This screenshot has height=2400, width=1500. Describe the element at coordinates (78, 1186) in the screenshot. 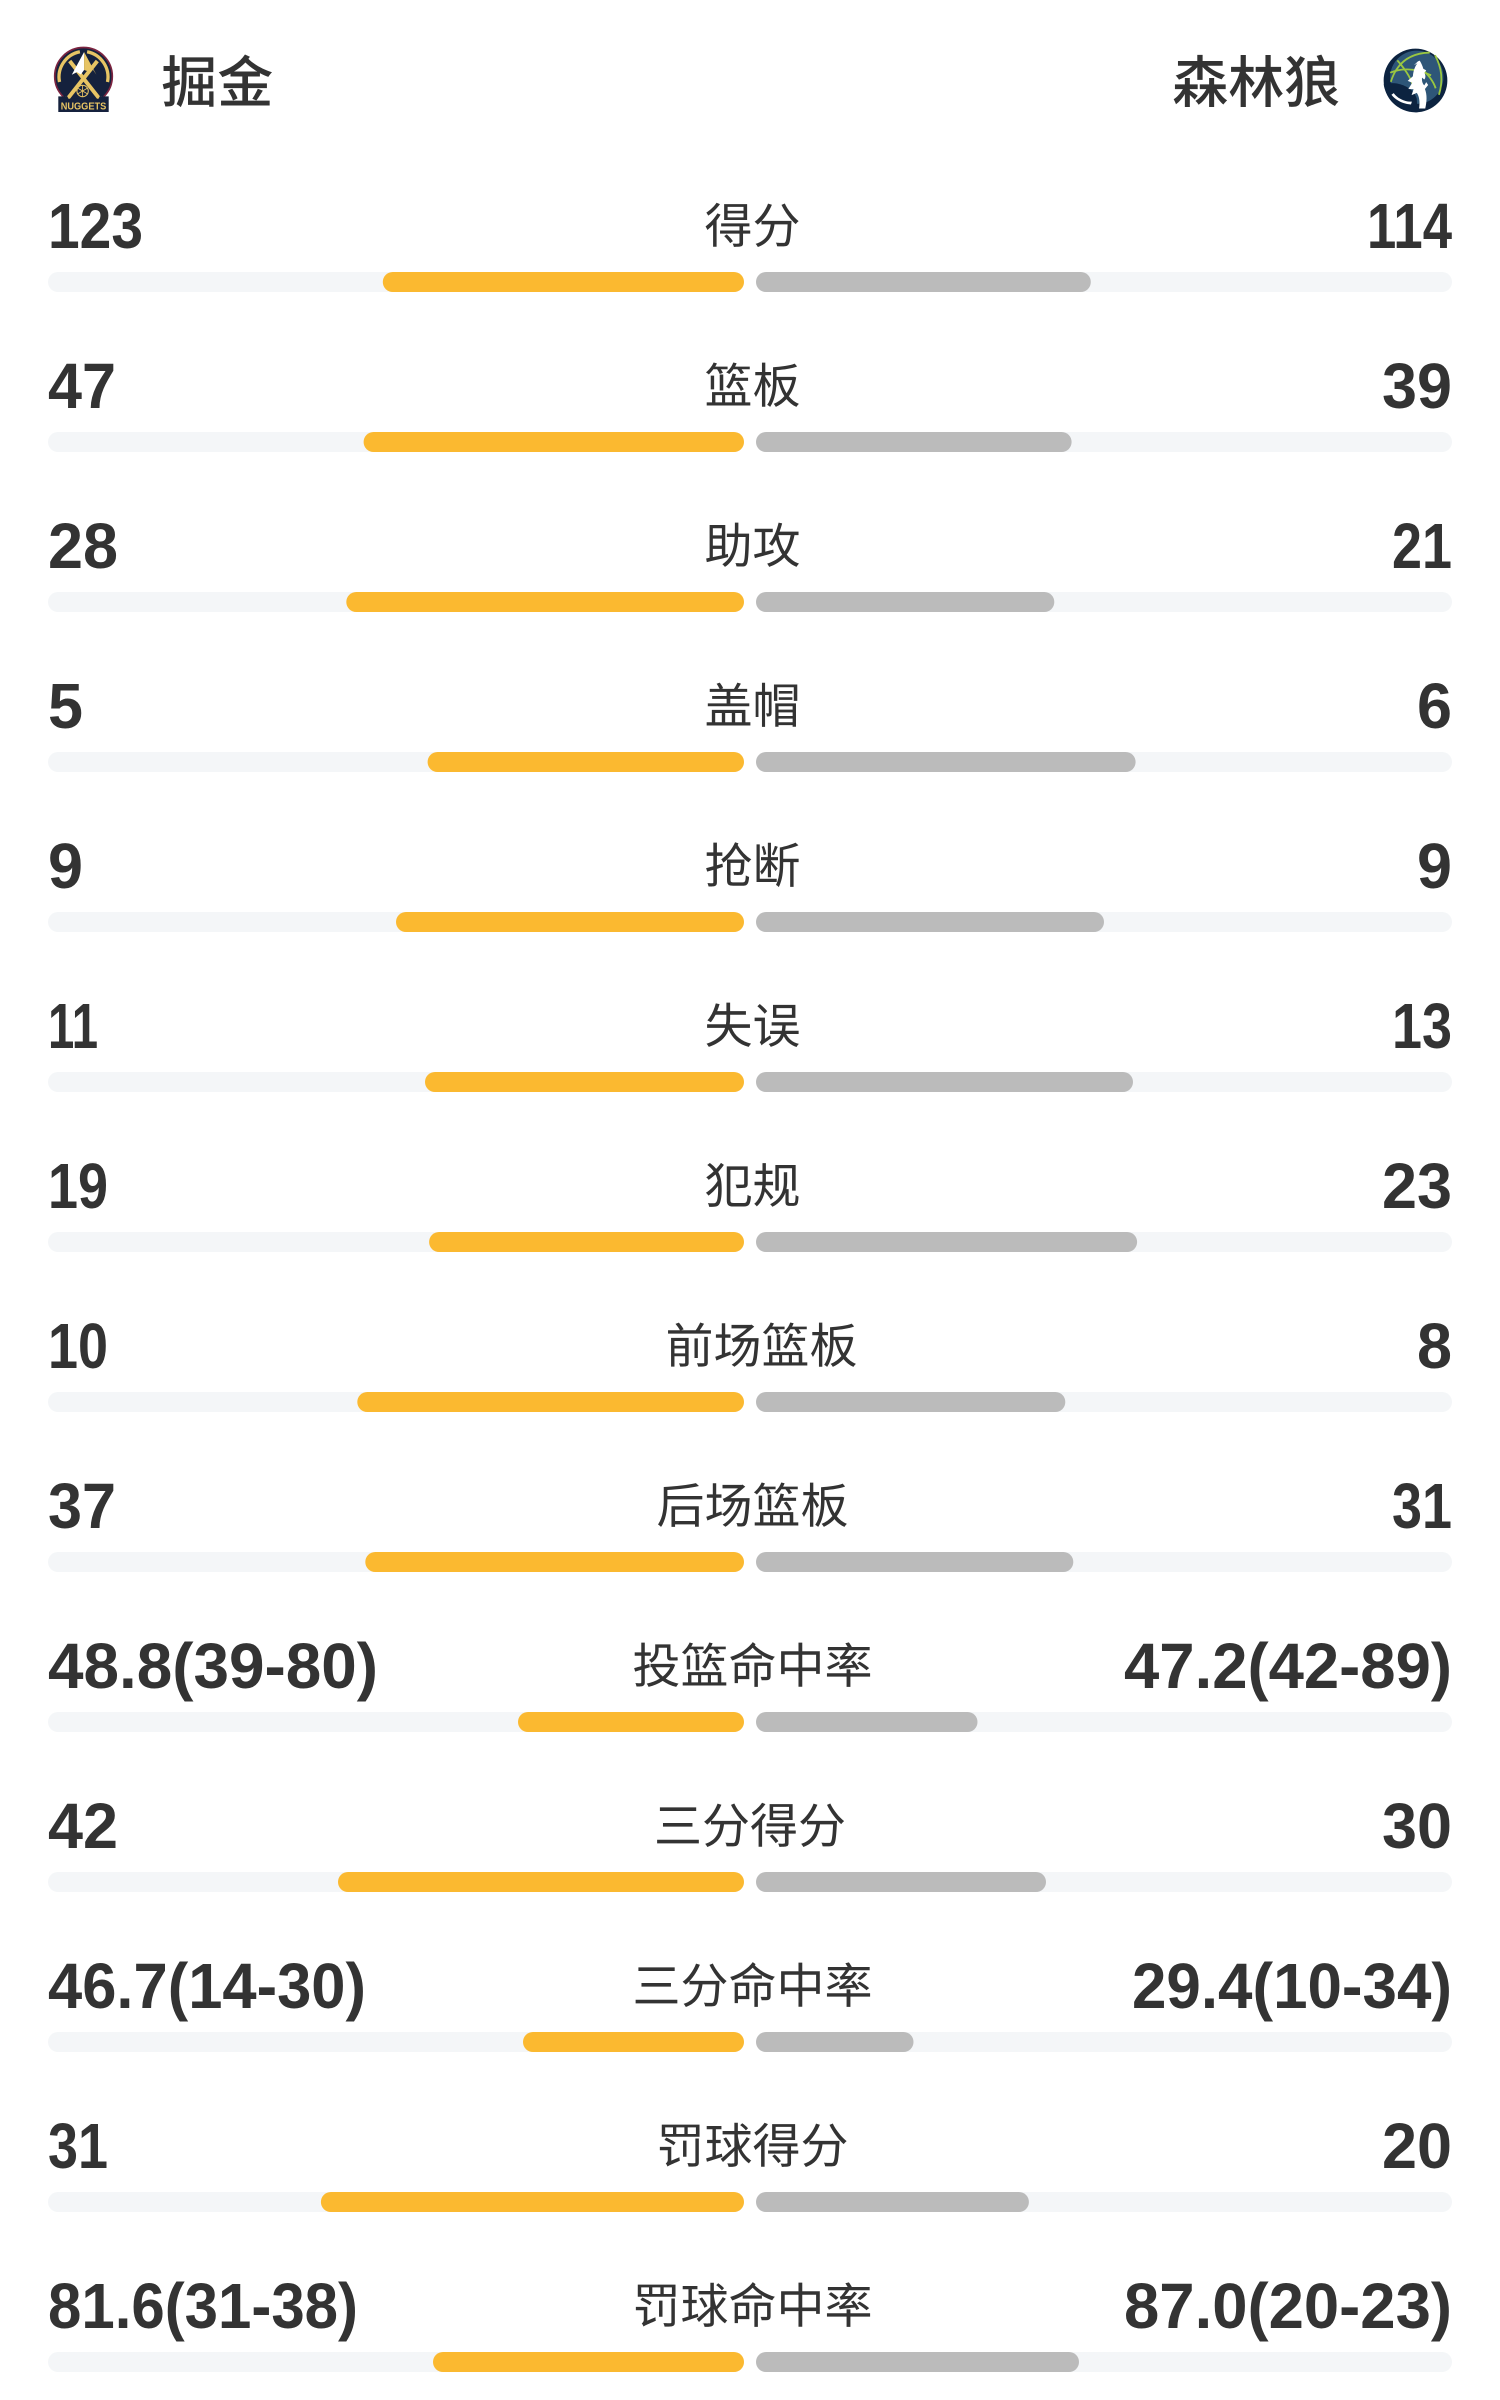

I see `svg-text: 19` at that location.